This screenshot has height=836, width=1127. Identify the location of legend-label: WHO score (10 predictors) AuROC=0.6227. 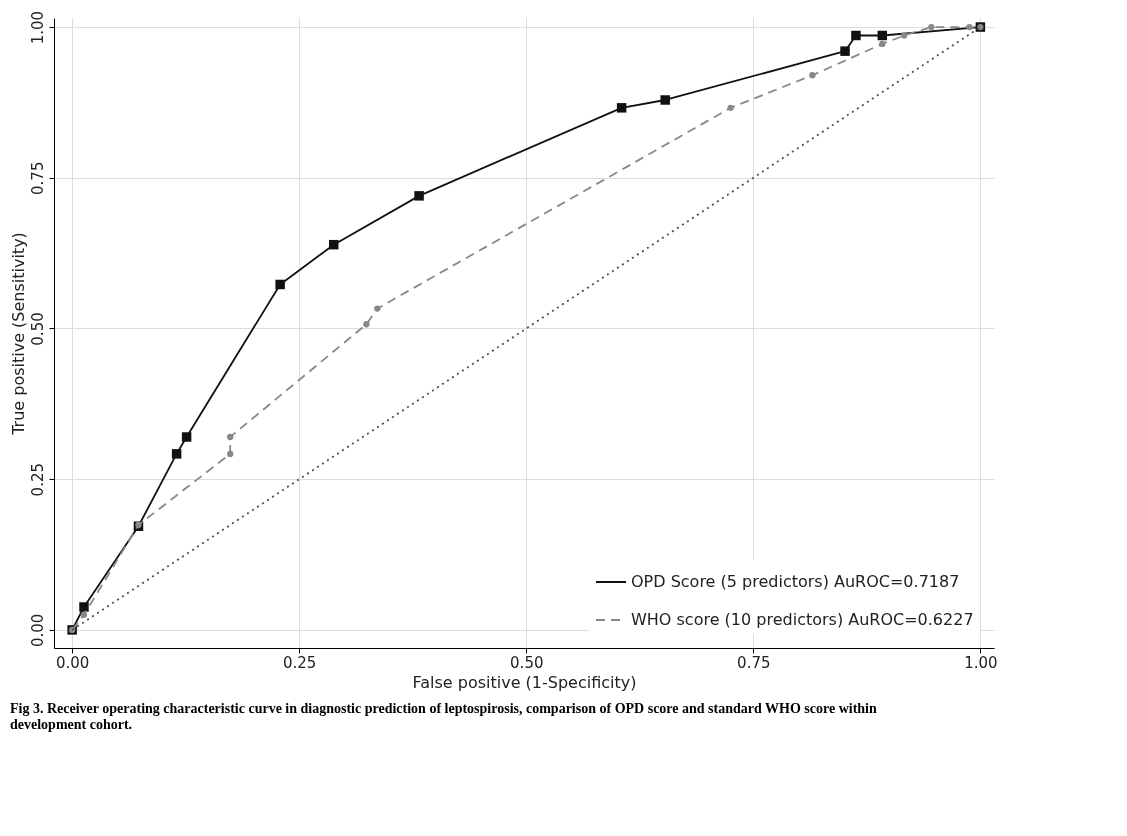
(802, 619).